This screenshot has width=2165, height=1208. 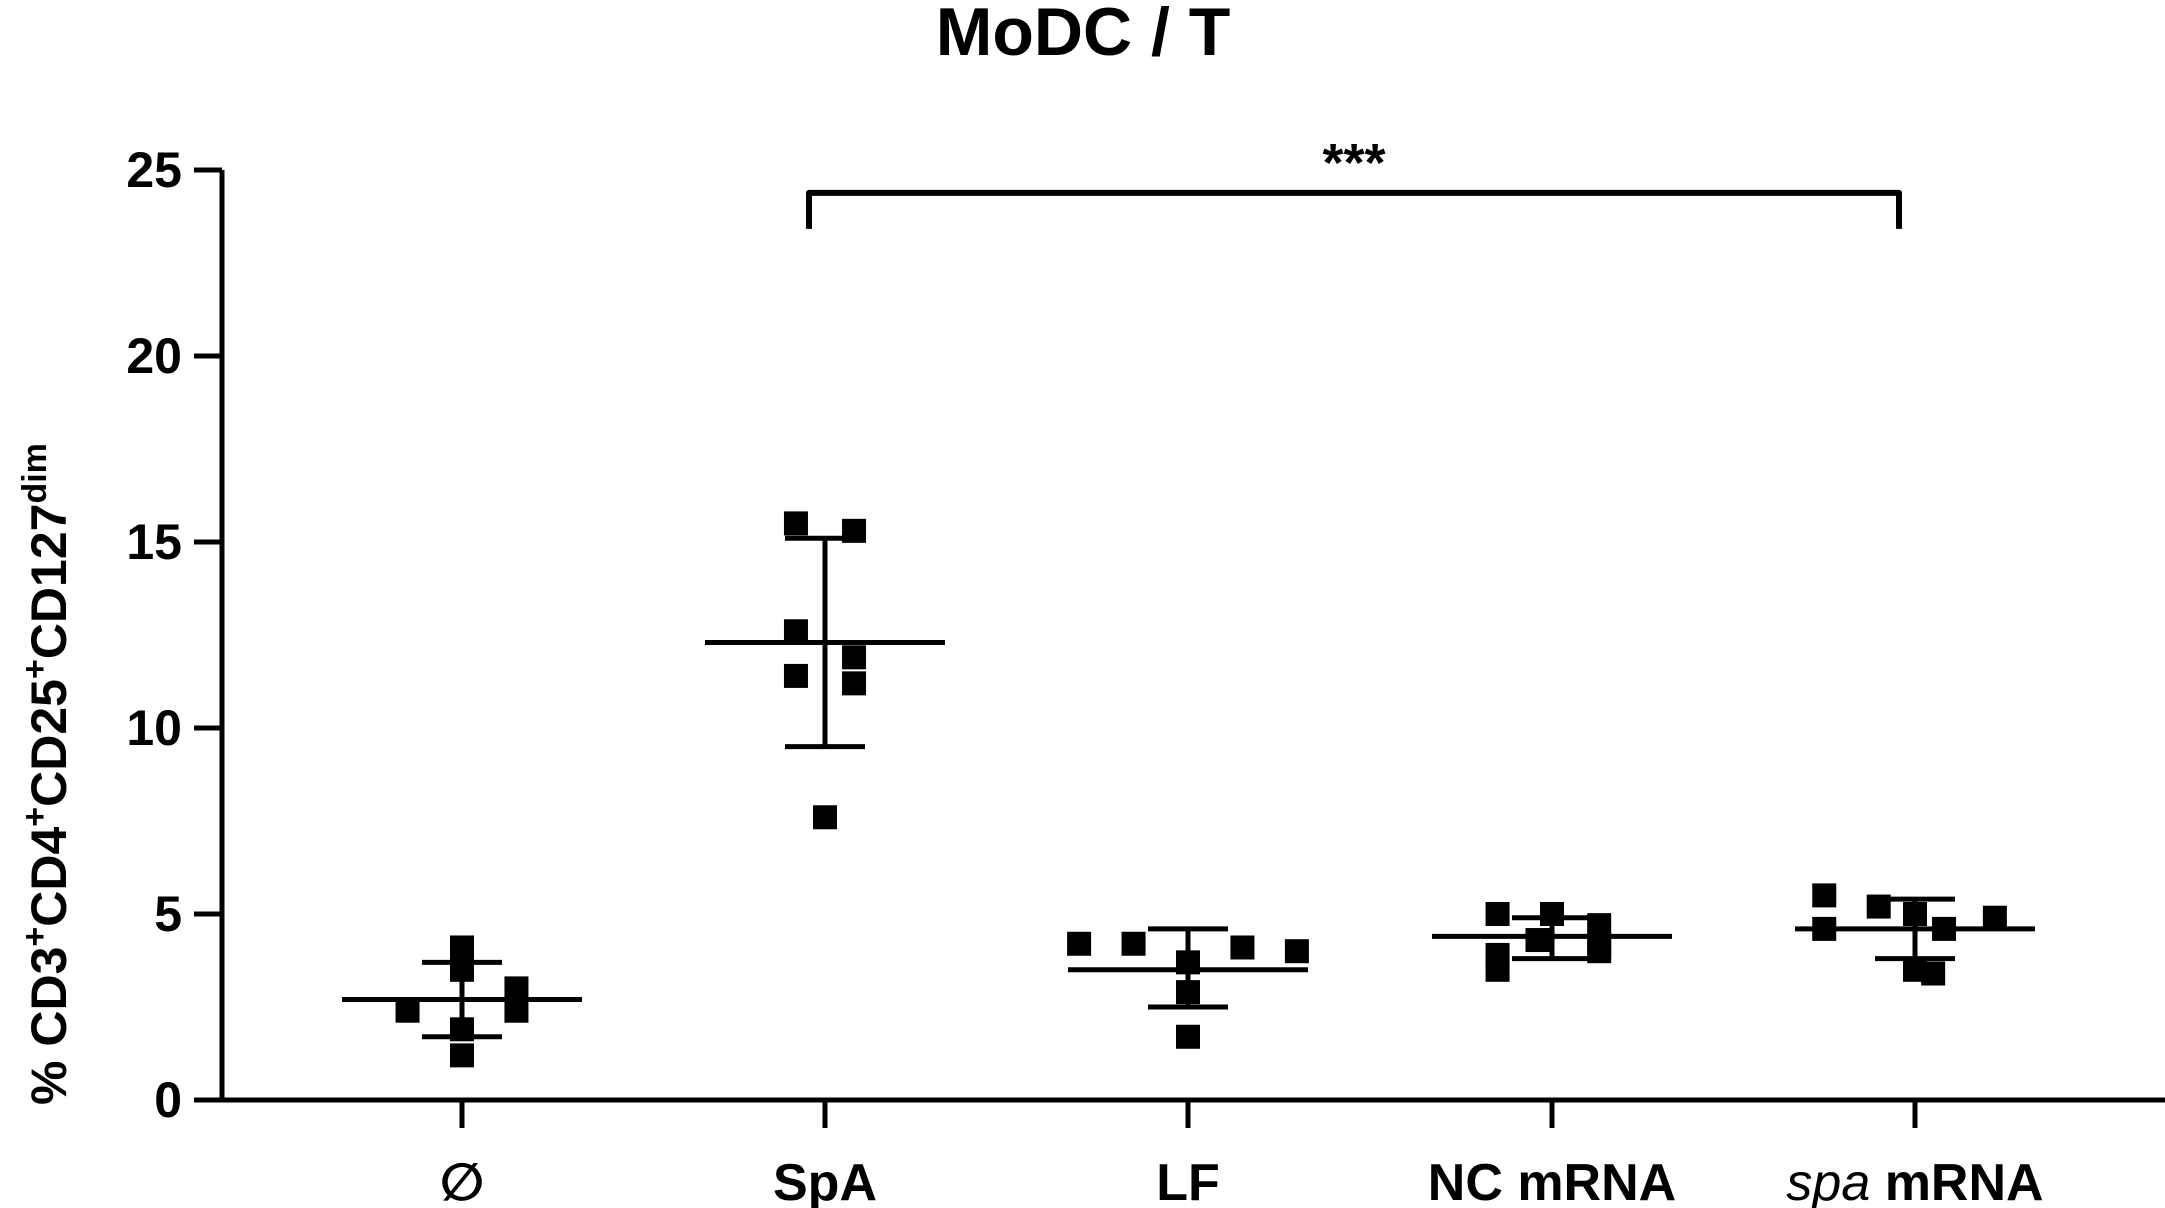 I want to click on y-axis-label: % CD3+CD4+CD25+CD127dim, so click(x=46, y=774).